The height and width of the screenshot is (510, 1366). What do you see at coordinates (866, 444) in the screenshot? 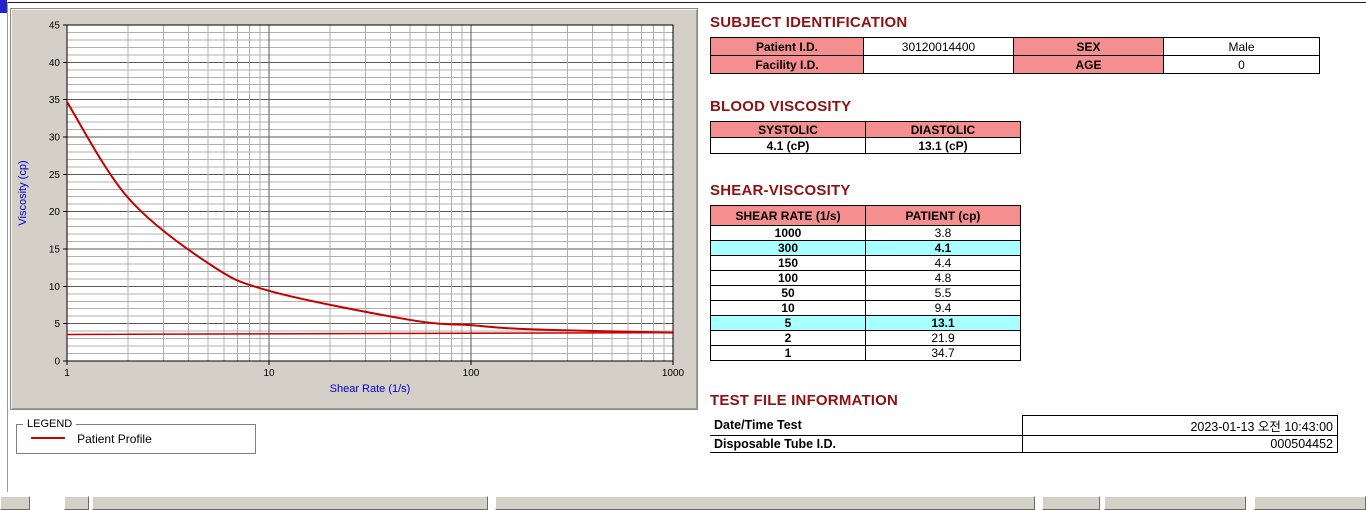
I see `disposable-tube-id-label: Disposable Tube I.D.` at bounding box center [866, 444].